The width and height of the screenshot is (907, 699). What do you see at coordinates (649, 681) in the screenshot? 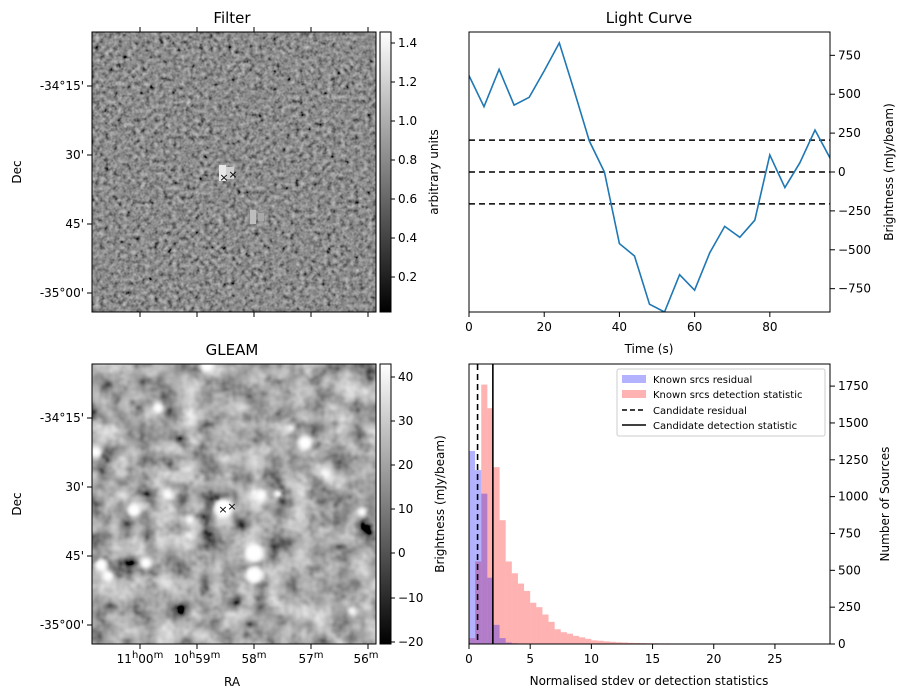
I see `histogram-xlabel: Normalised stdev or detection statistics` at bounding box center [649, 681].